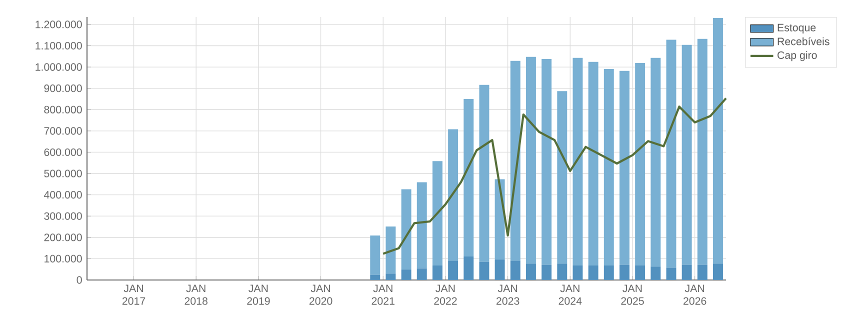  Describe the element at coordinates (59, 67) in the screenshot. I see `y-tick-label: 1.000.000` at that location.